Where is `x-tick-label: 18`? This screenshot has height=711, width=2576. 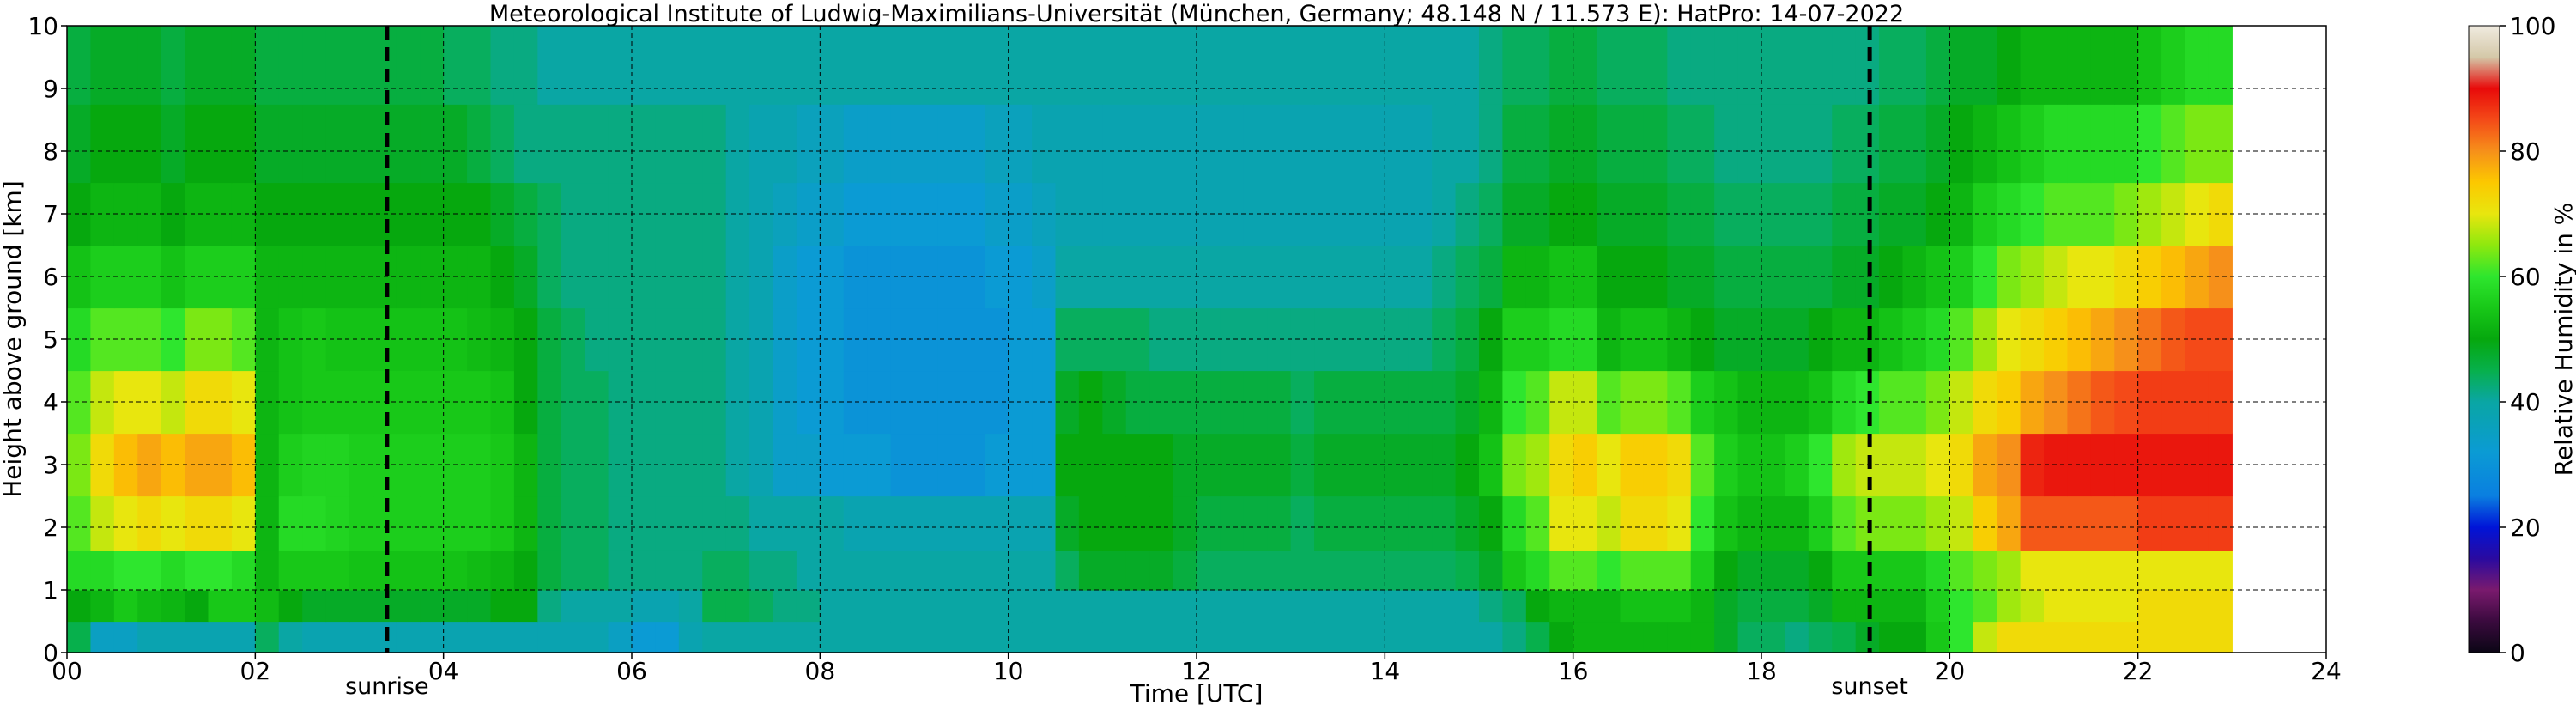
x-tick-label: 18 is located at coordinates (1761, 671).